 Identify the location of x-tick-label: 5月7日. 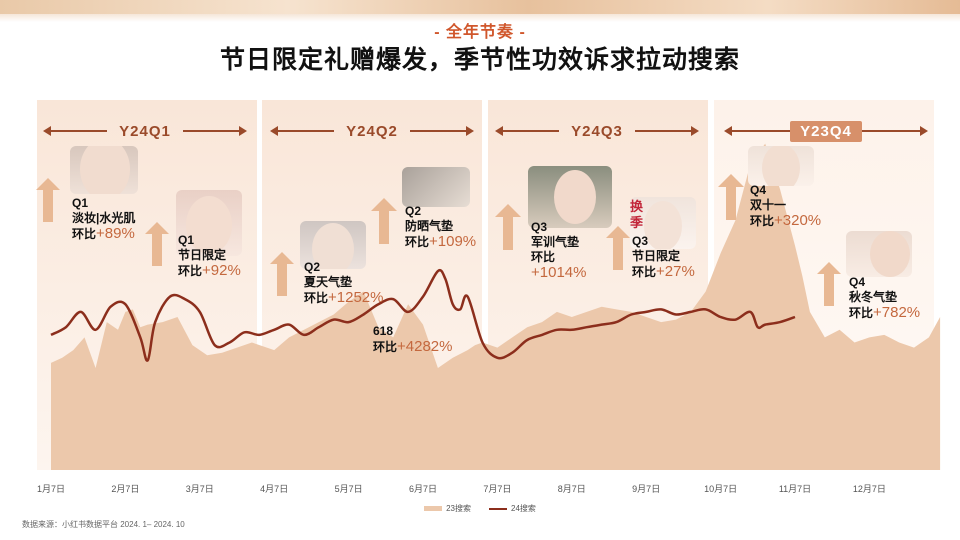
(348, 489).